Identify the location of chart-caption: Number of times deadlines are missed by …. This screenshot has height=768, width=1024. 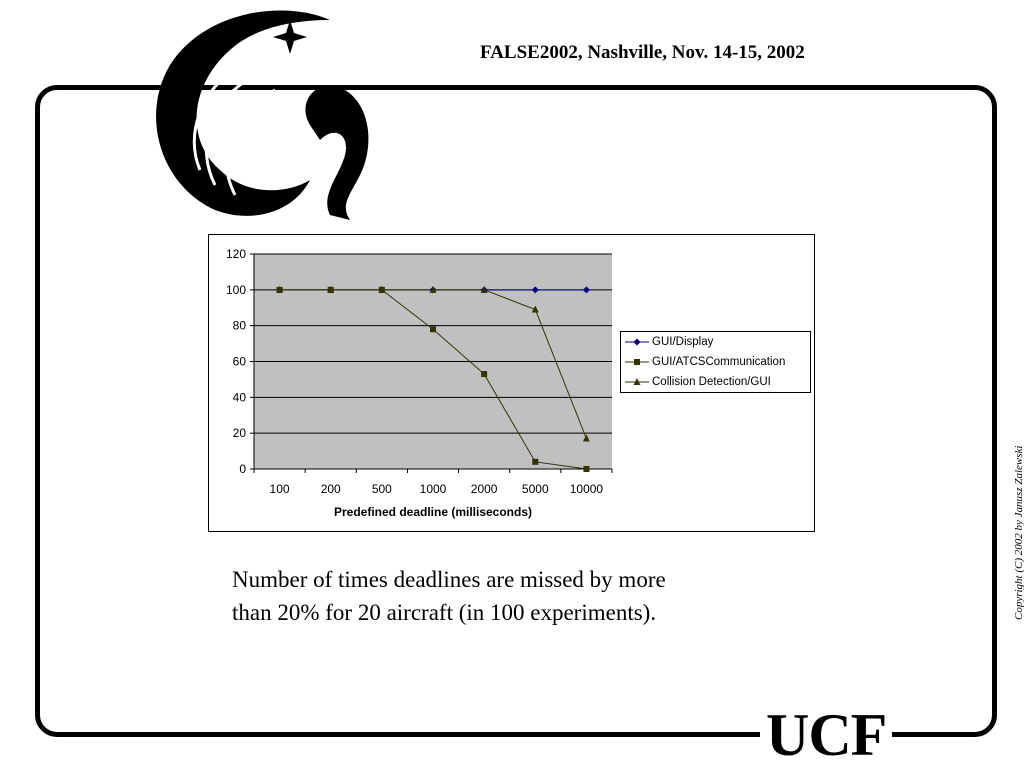
(512, 596).